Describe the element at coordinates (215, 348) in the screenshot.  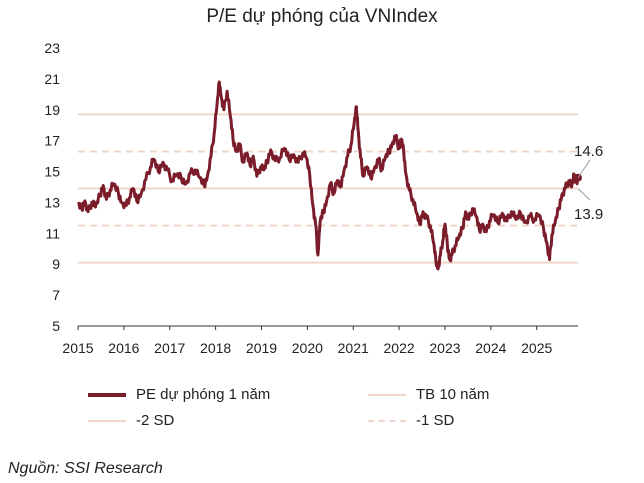
I see `x-tick-label: 2018` at that location.